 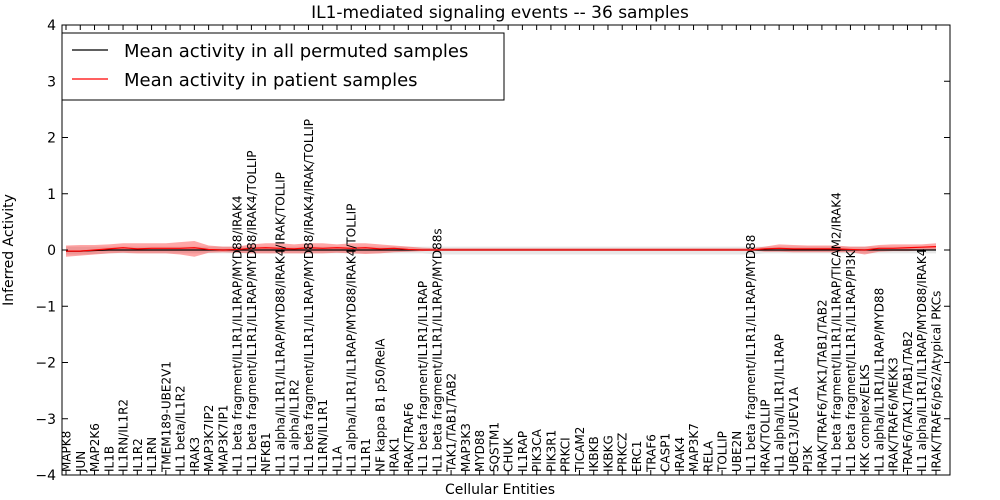 I want to click on x-tick-label: UBE2N, so click(x=737, y=451).